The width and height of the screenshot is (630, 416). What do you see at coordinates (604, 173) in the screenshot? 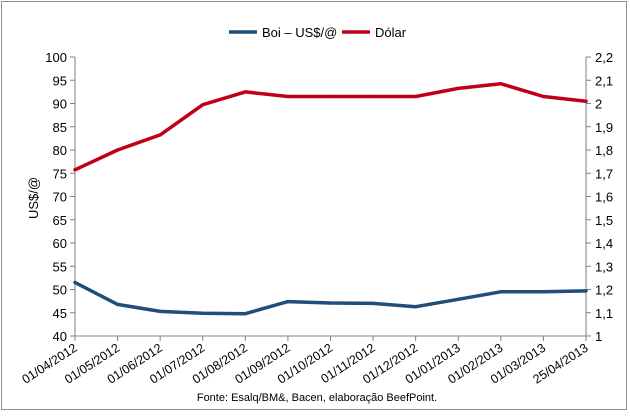
I see `right-axis-tick-label: 1,7` at bounding box center [604, 173].